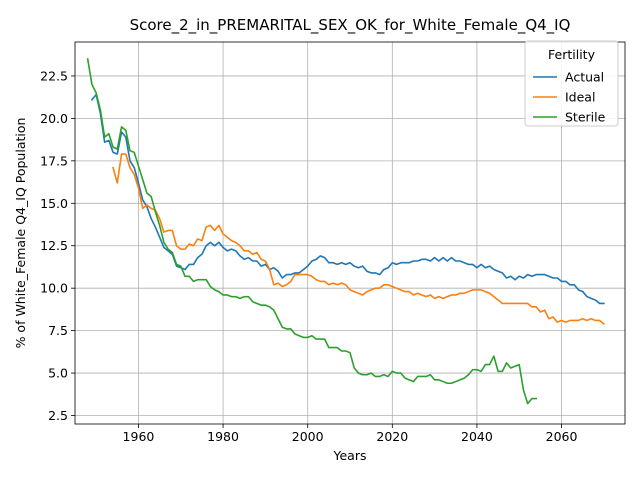 This screenshot has width=640, height=480. What do you see at coordinates (392, 436) in the screenshot?
I see `x-tick-label: 2020` at bounding box center [392, 436].